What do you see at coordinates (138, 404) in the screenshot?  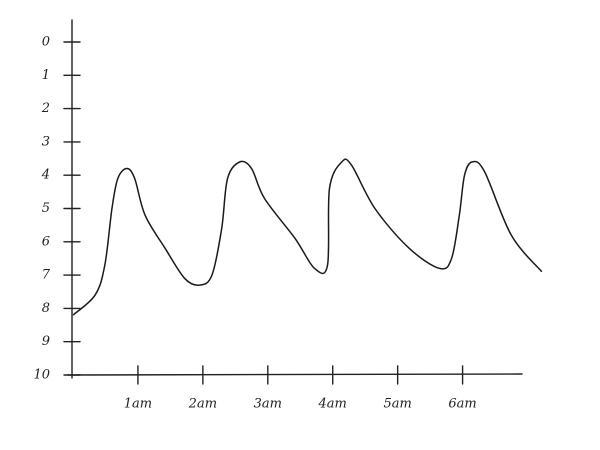 I see `x-tick-label: 1am` at bounding box center [138, 404].